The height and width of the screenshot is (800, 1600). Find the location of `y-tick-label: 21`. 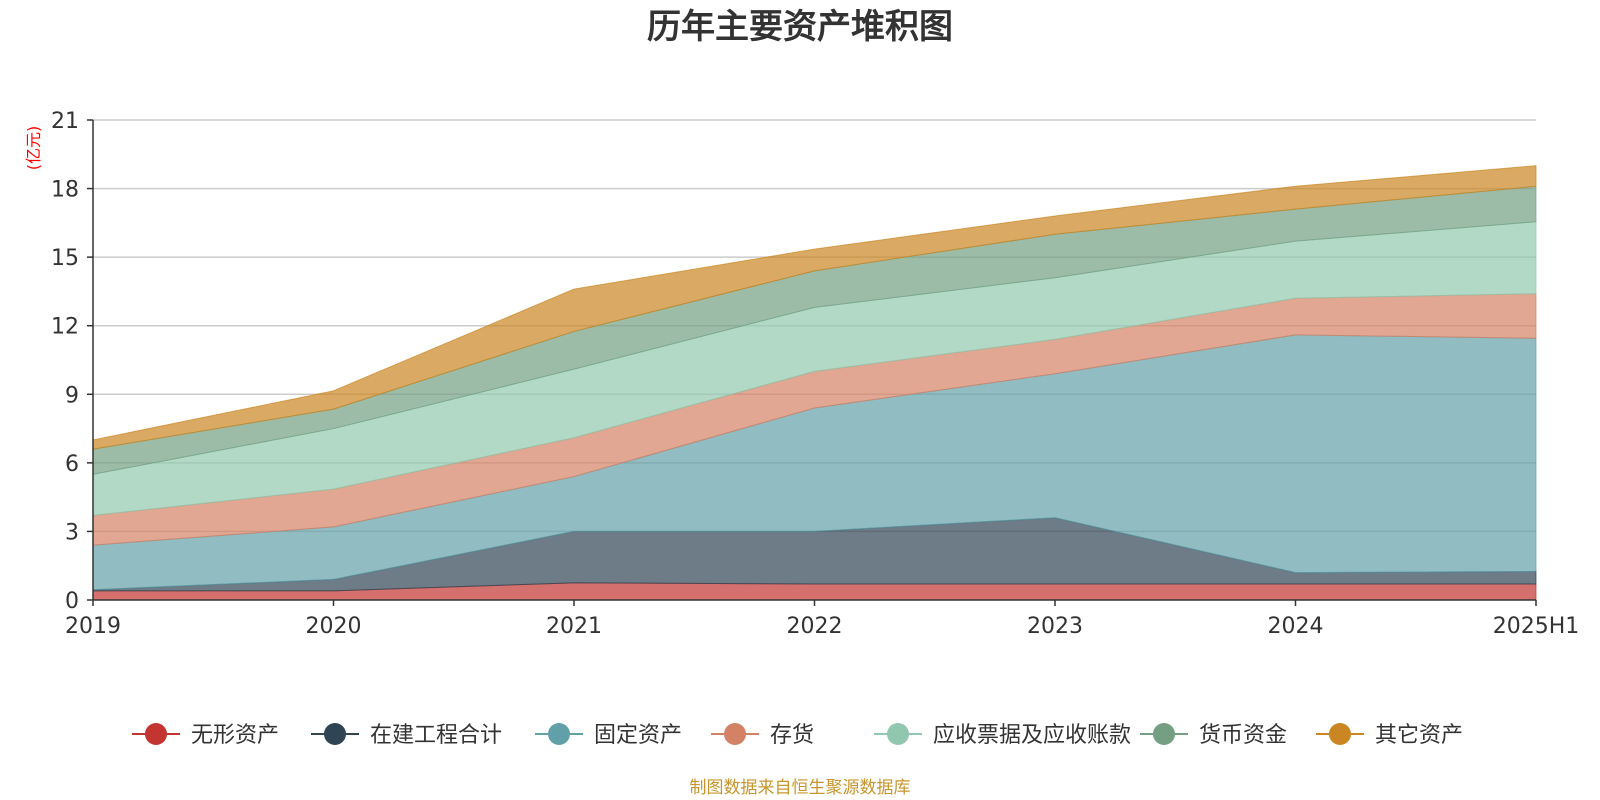

y-tick-label: 21 is located at coordinates (65, 121).